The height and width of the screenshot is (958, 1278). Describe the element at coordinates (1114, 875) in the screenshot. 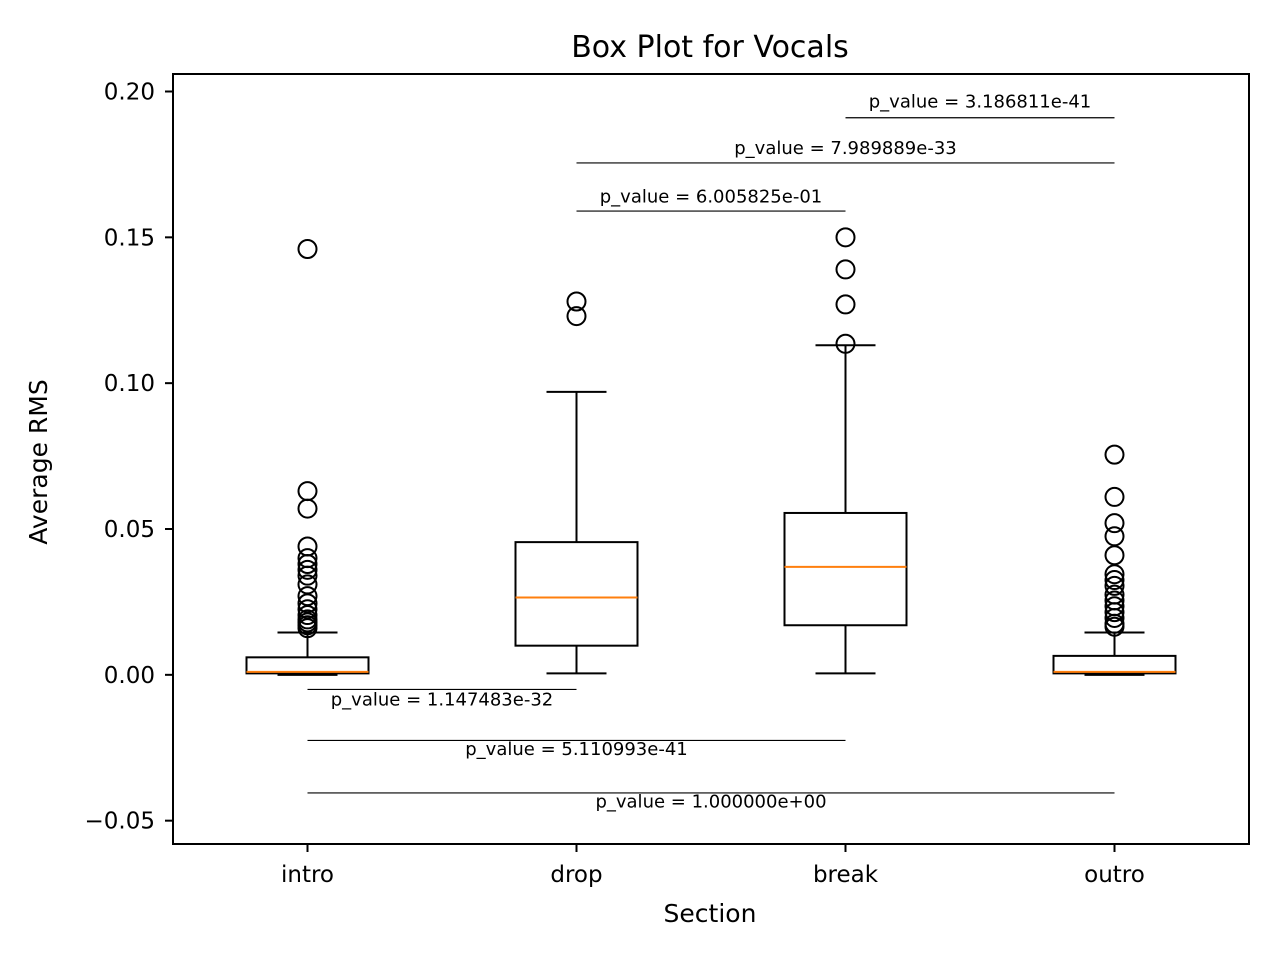

I see `x-tick-label: outro` at that location.